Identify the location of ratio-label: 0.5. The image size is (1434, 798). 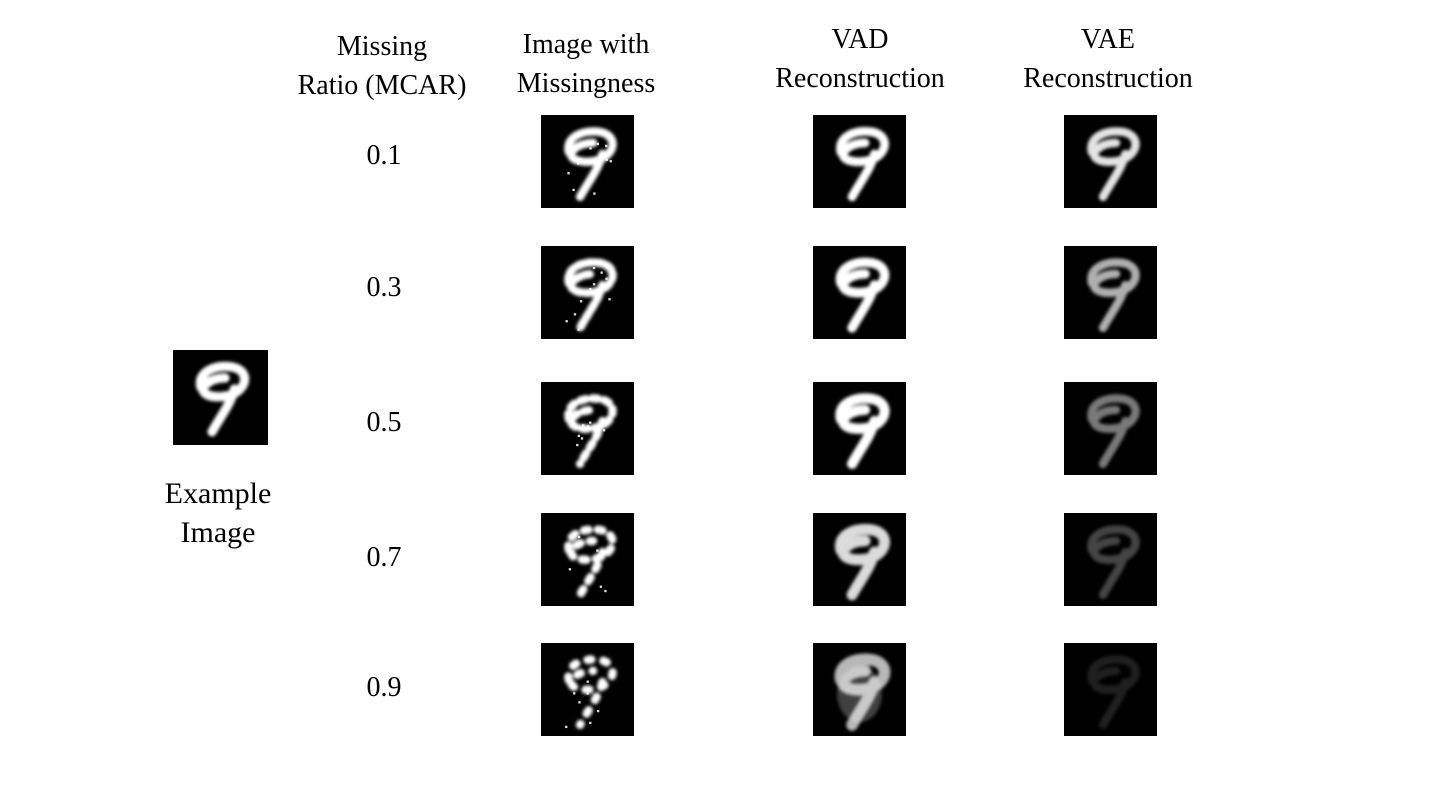
(384, 422).